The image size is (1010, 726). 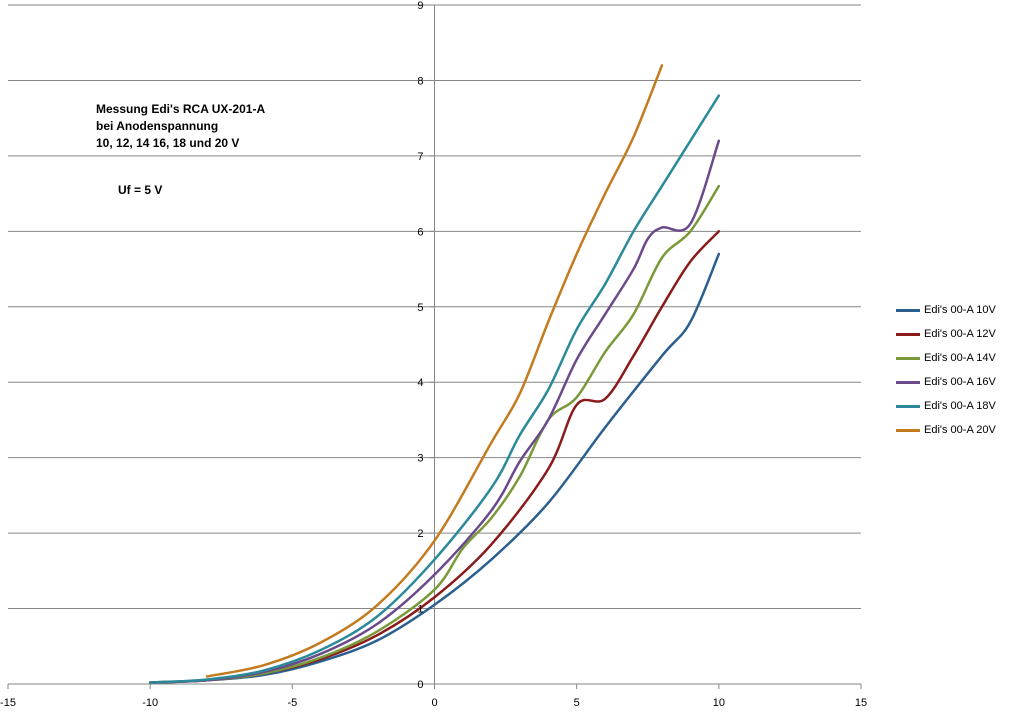 What do you see at coordinates (420, 232) in the screenshot?
I see `y-tick-label: 6` at bounding box center [420, 232].